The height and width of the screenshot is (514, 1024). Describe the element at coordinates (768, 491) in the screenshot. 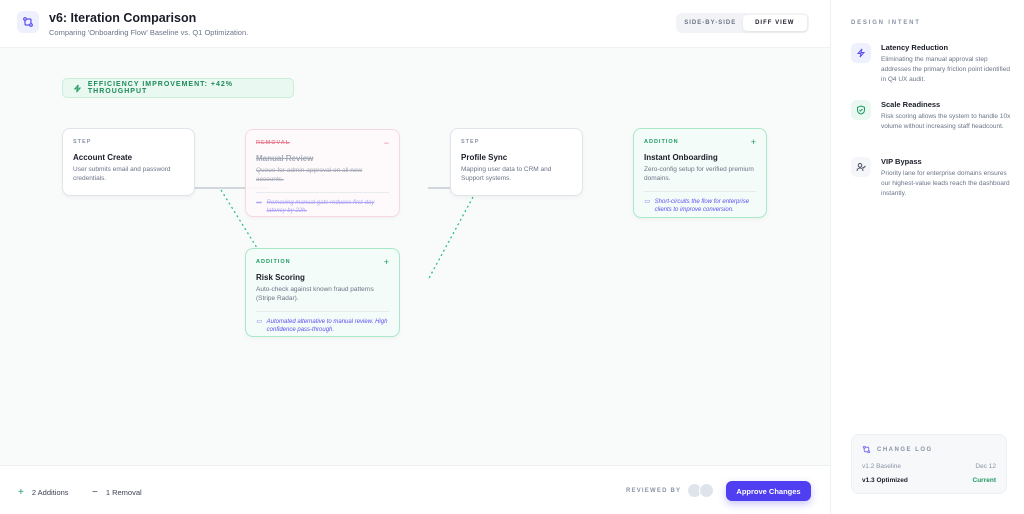

I see `approve-changes-button: Approve Changes` at that location.